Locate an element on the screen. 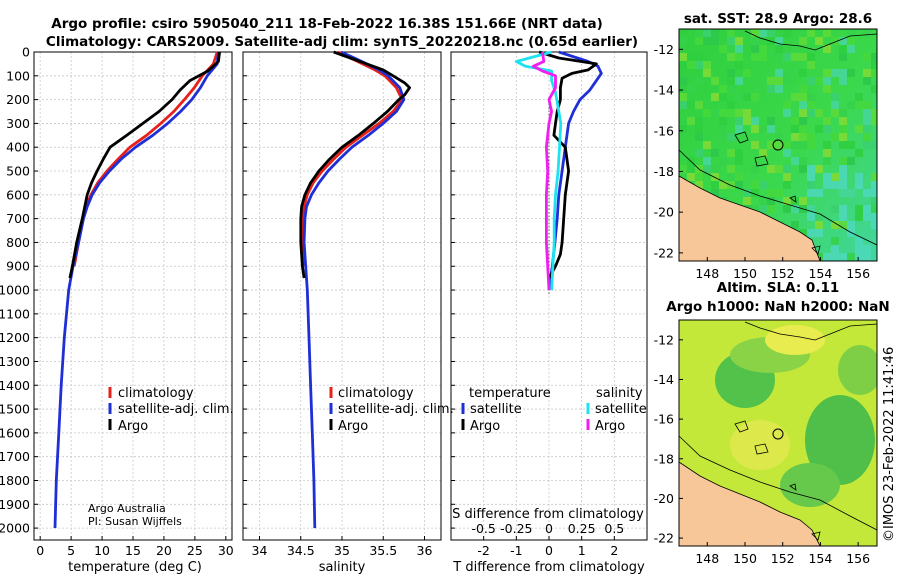  legend-heading-salinity: salinity is located at coordinates (619, 393).